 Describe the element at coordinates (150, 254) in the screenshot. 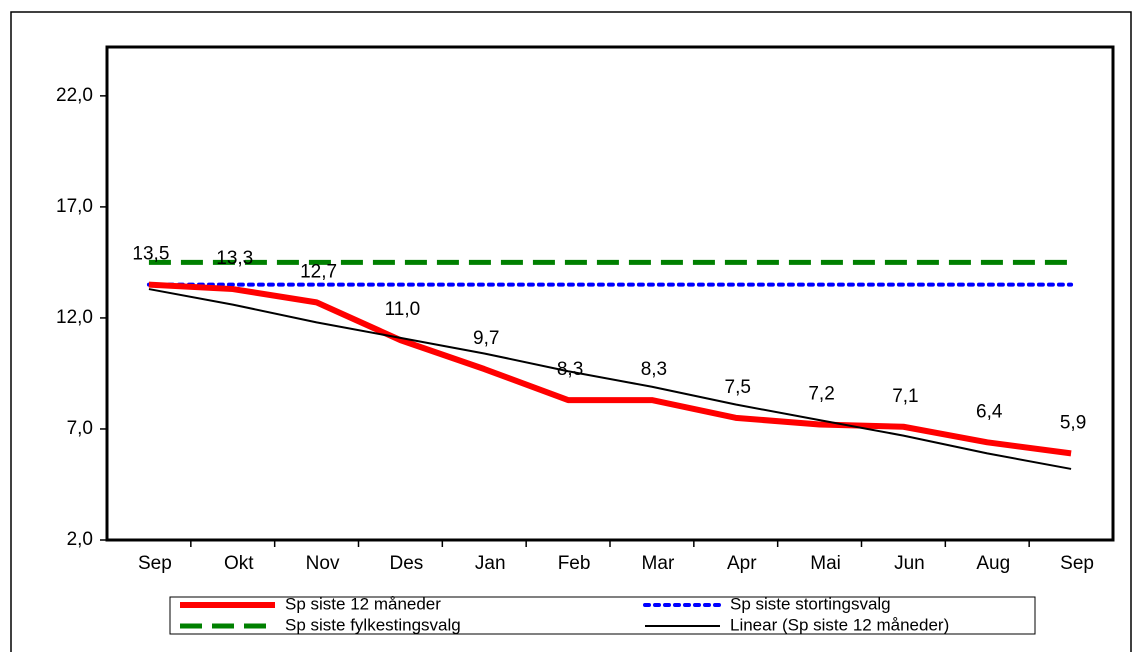

I see `data-label: 13,5` at that location.